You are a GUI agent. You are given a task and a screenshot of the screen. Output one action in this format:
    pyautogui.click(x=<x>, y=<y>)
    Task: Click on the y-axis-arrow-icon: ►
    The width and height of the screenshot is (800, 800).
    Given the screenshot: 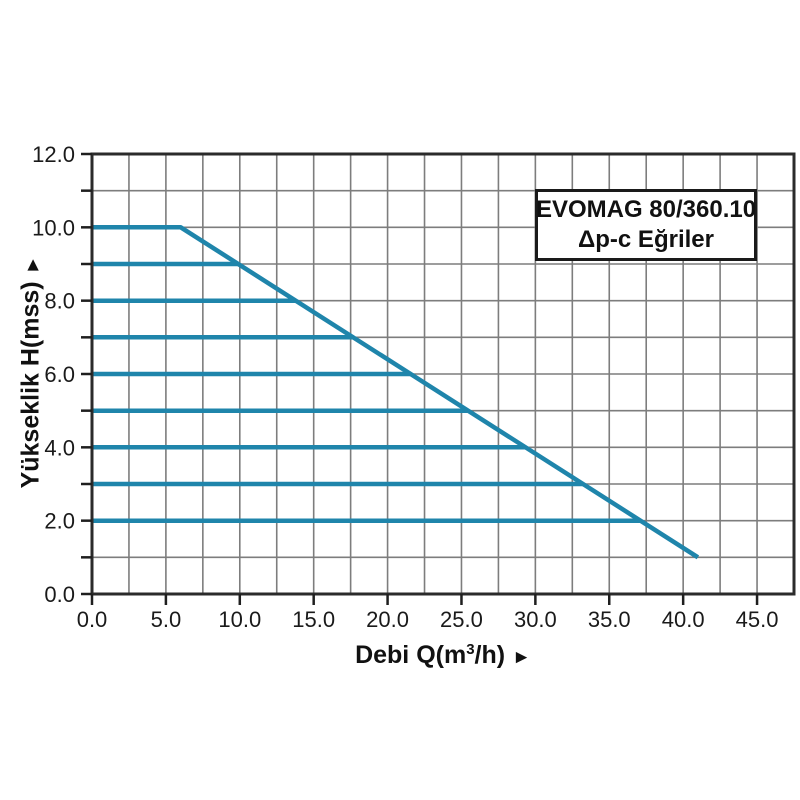 What is the action you would take?
    pyautogui.click(x=33, y=265)
    